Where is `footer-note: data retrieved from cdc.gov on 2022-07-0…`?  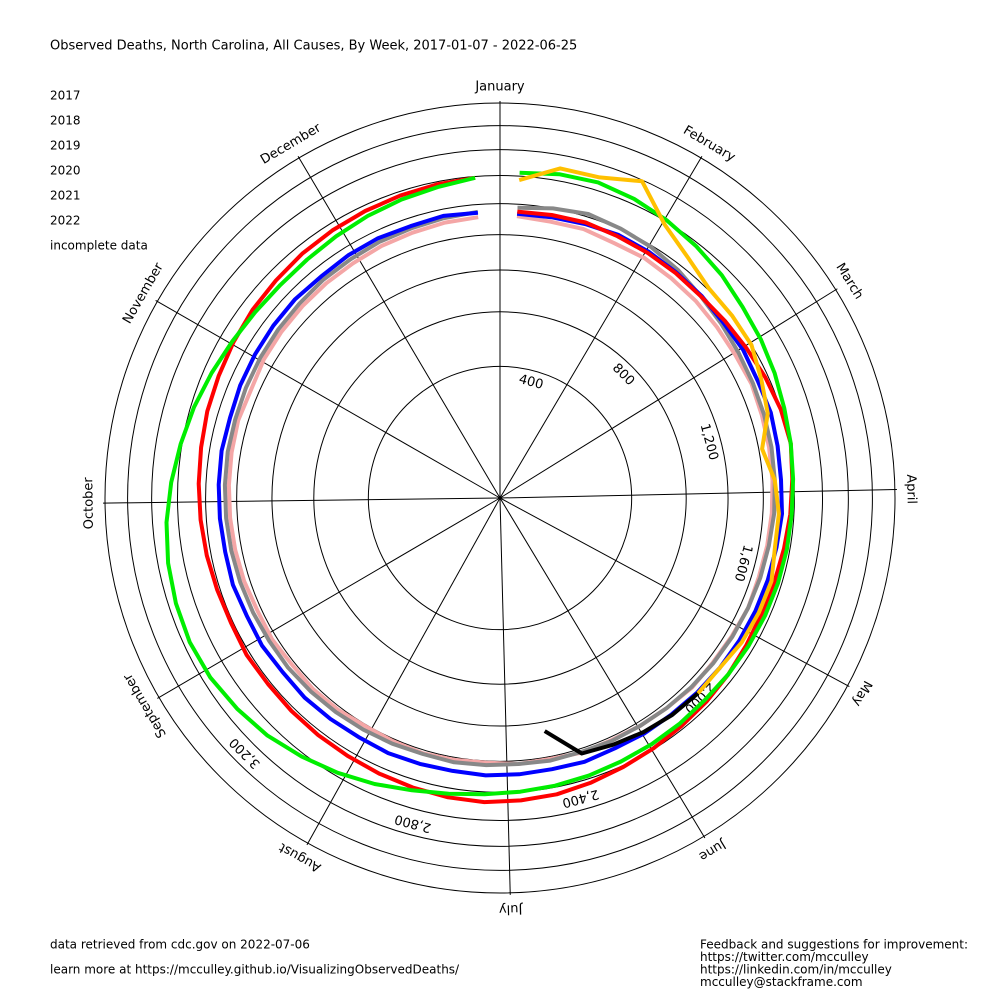 footer-note: data retrieved from cdc.gov on 2022-07-0… is located at coordinates (180, 945).